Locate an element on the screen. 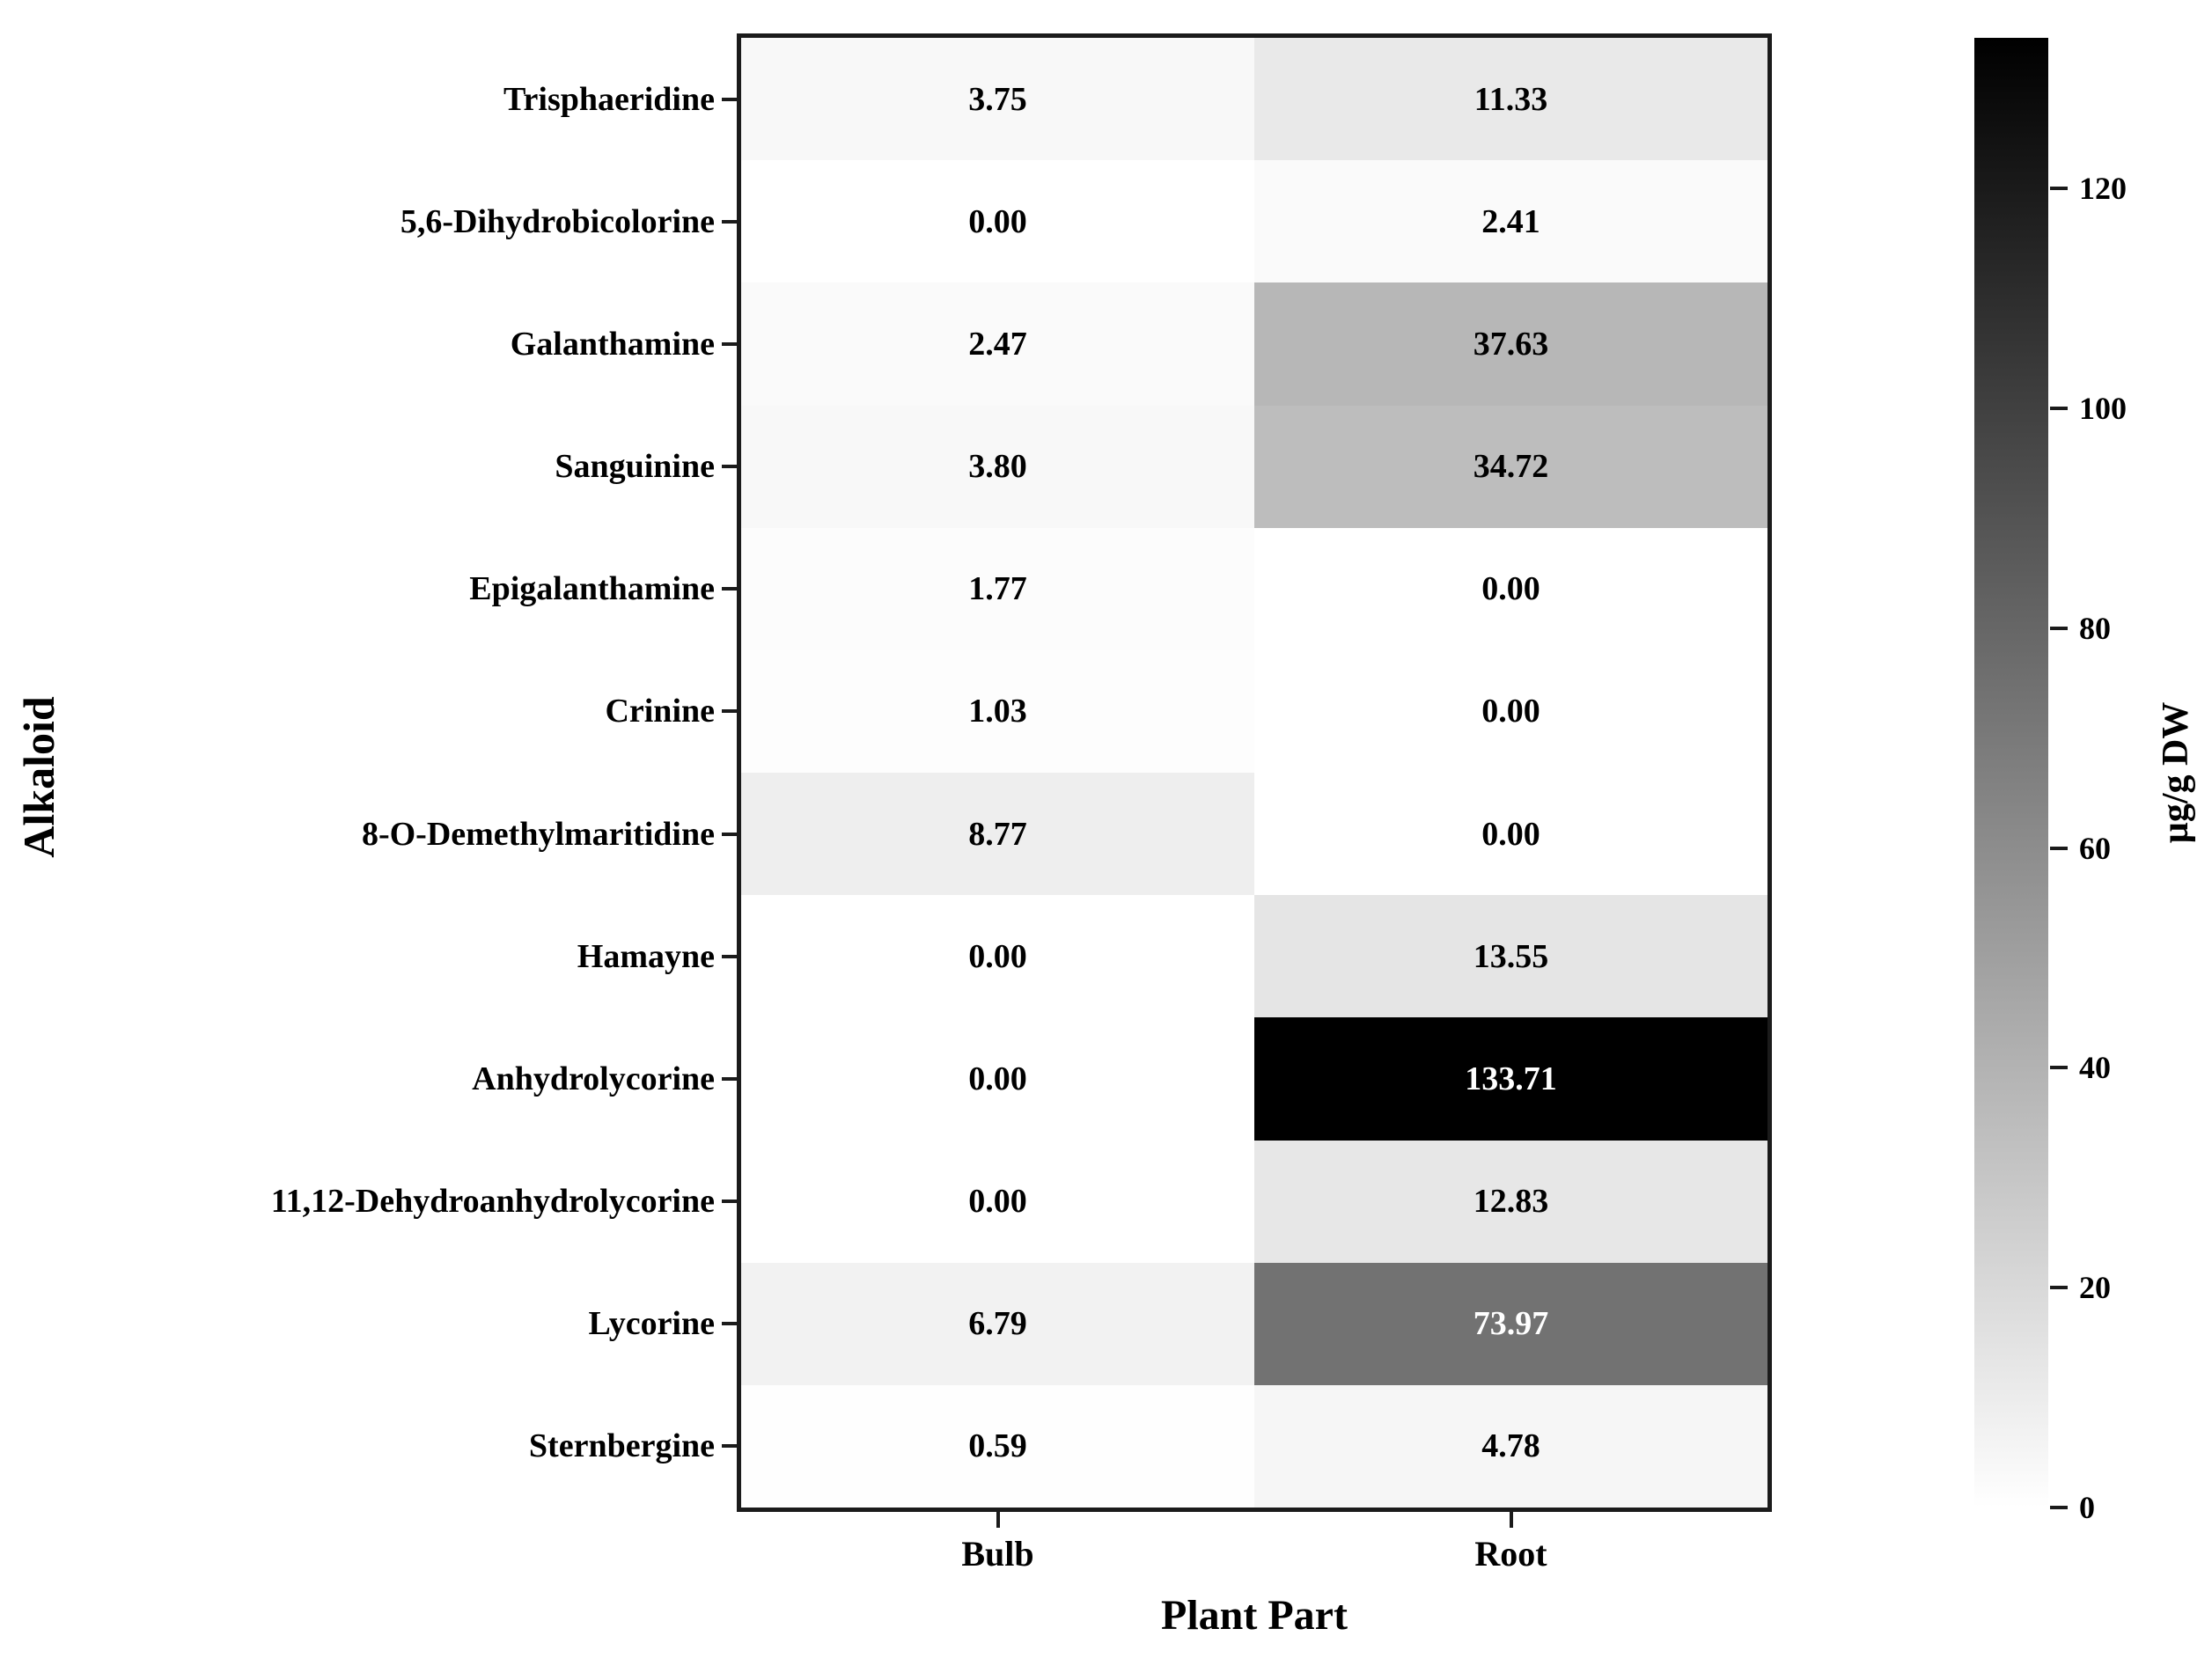 The image size is (2212, 1658). heatmap-row: 6.79 73.97 is located at coordinates (1254, 1323).